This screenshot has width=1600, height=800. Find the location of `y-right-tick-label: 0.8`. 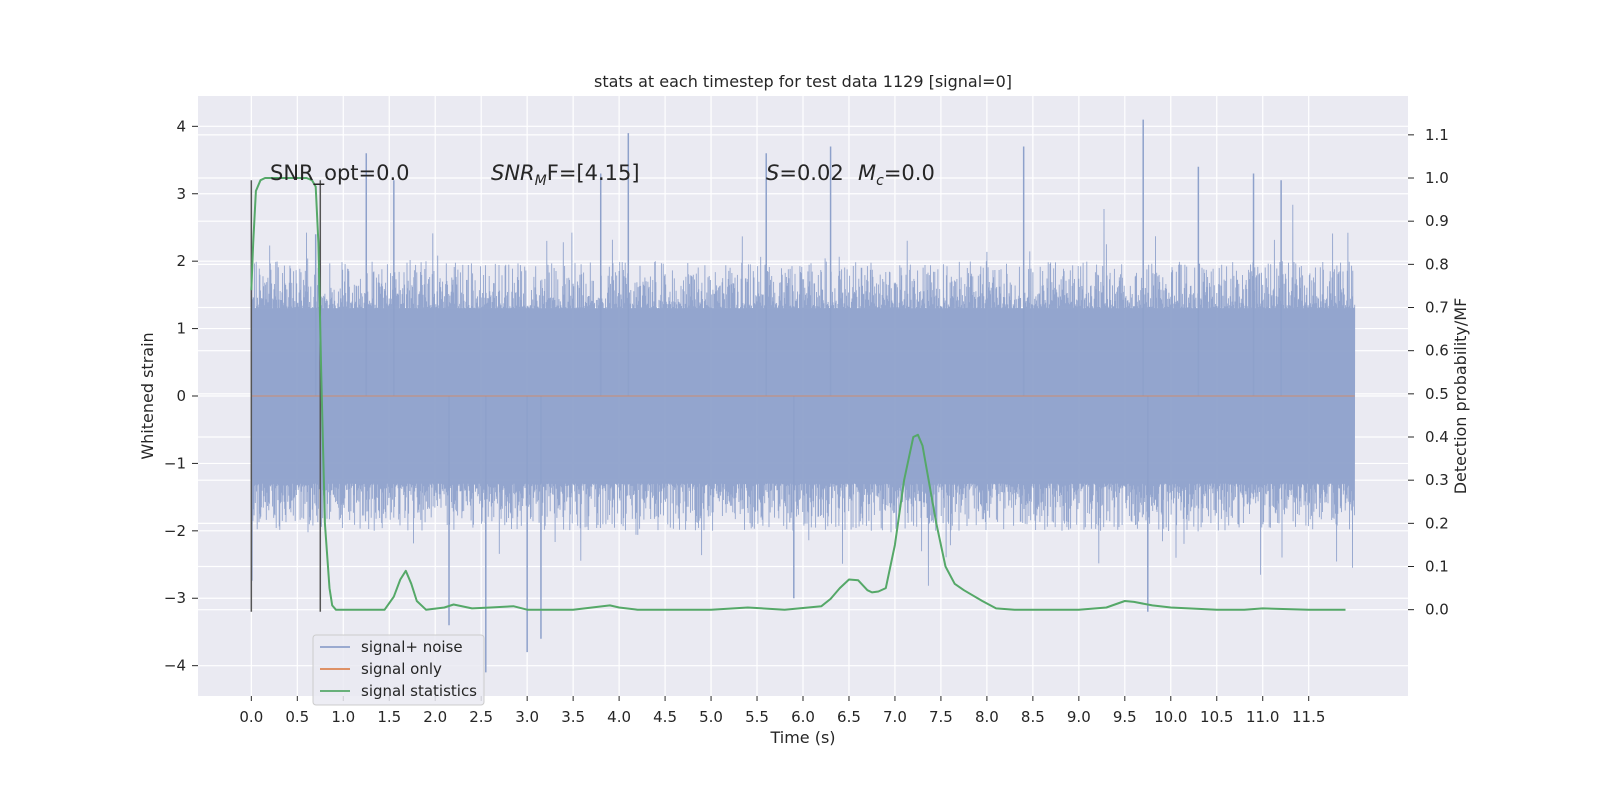

y-right-tick-label: 0.8 is located at coordinates (1437, 264).